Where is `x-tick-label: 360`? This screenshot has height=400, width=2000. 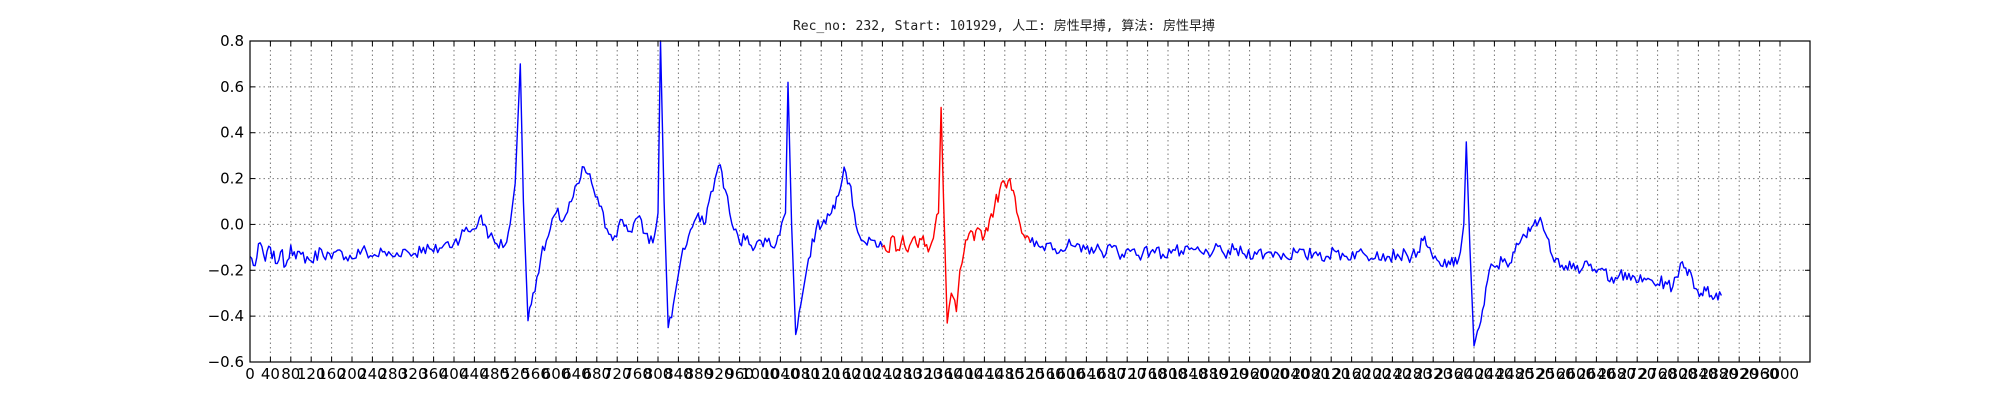
x-tick-label: 360 is located at coordinates (433, 374).